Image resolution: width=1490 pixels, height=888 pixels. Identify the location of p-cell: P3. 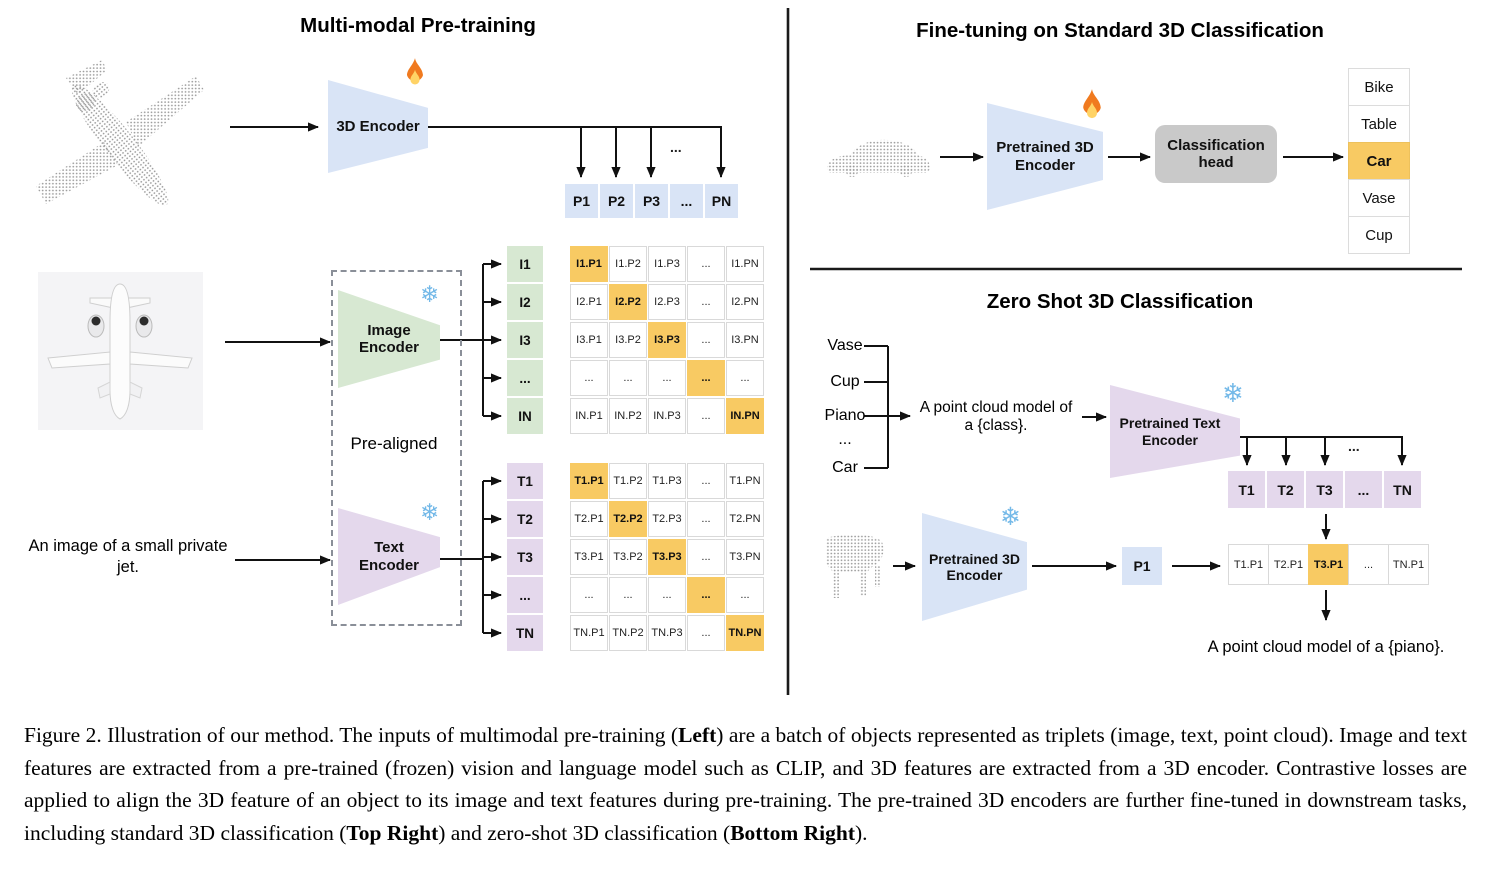
(651, 201).